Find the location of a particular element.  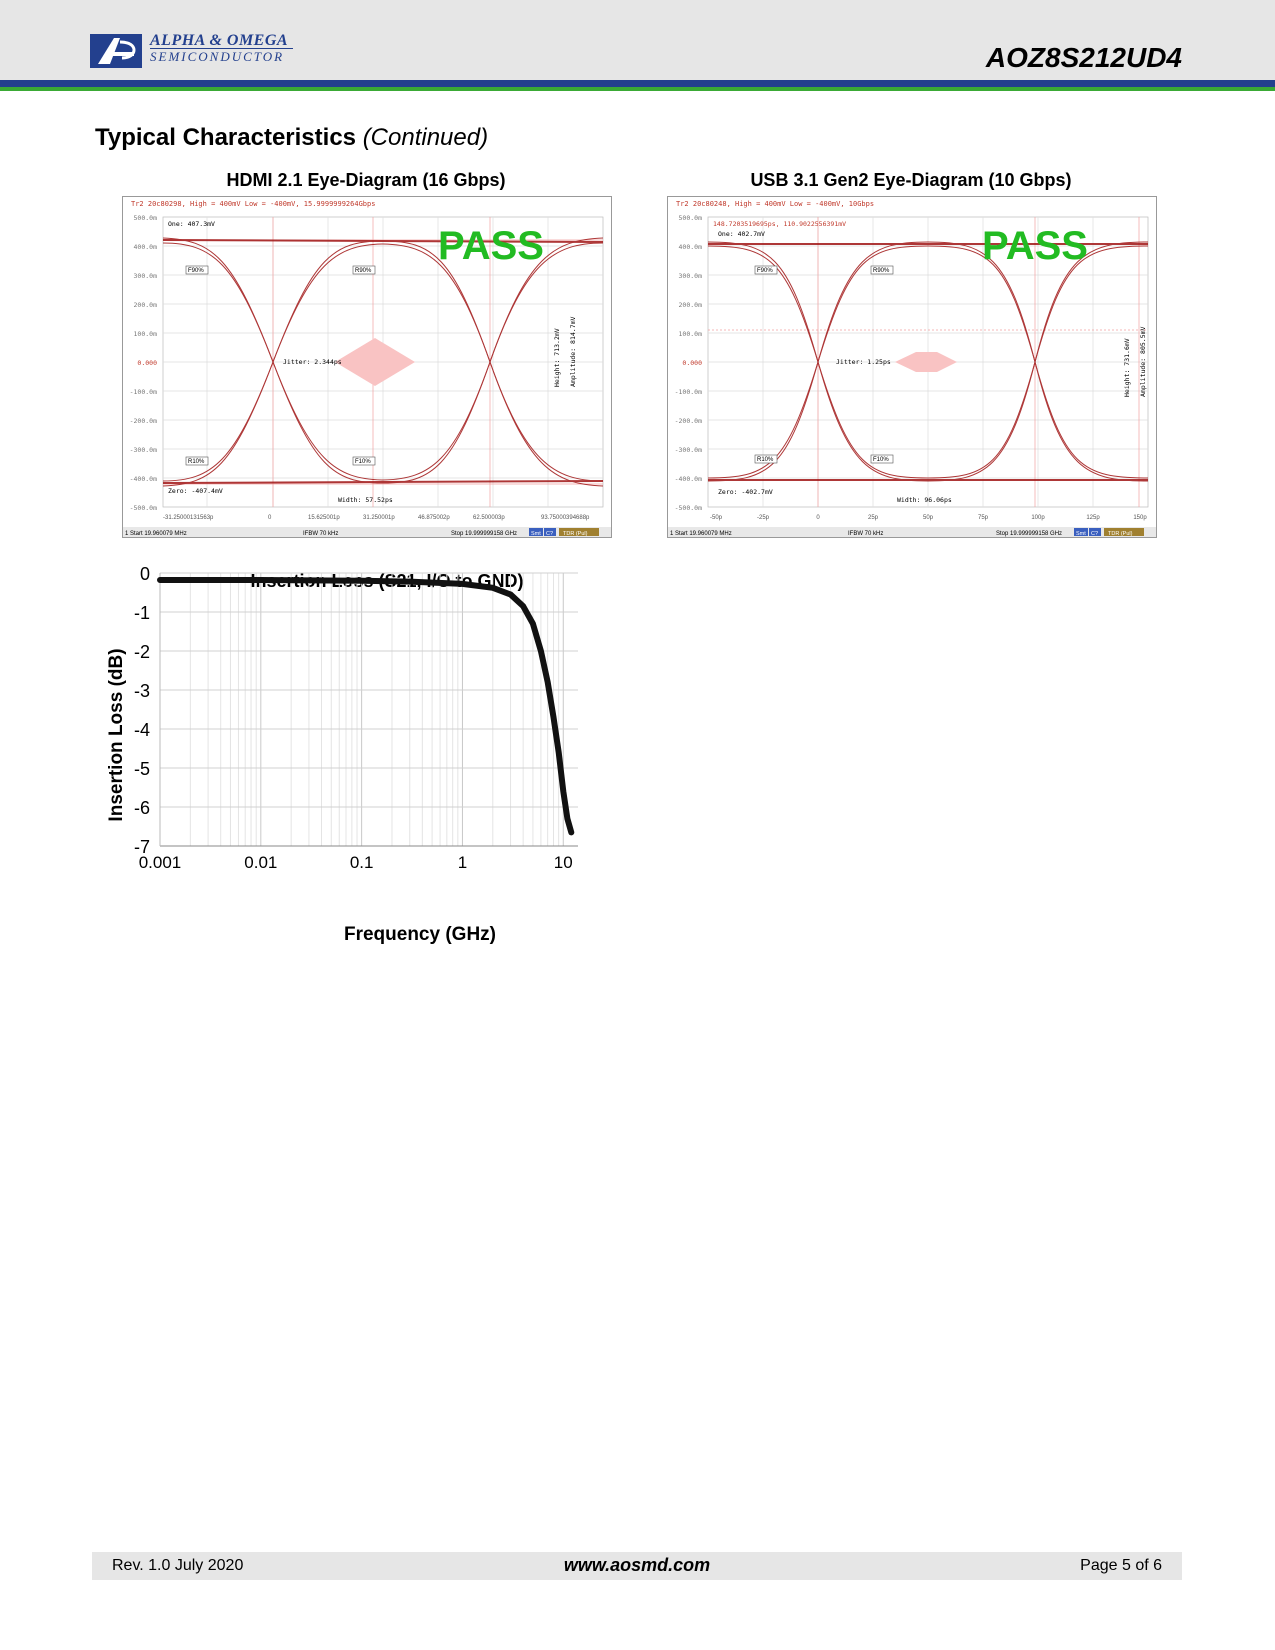

chart-y-label: Insertion Loss (dB) is located at coordinates (116, 734).